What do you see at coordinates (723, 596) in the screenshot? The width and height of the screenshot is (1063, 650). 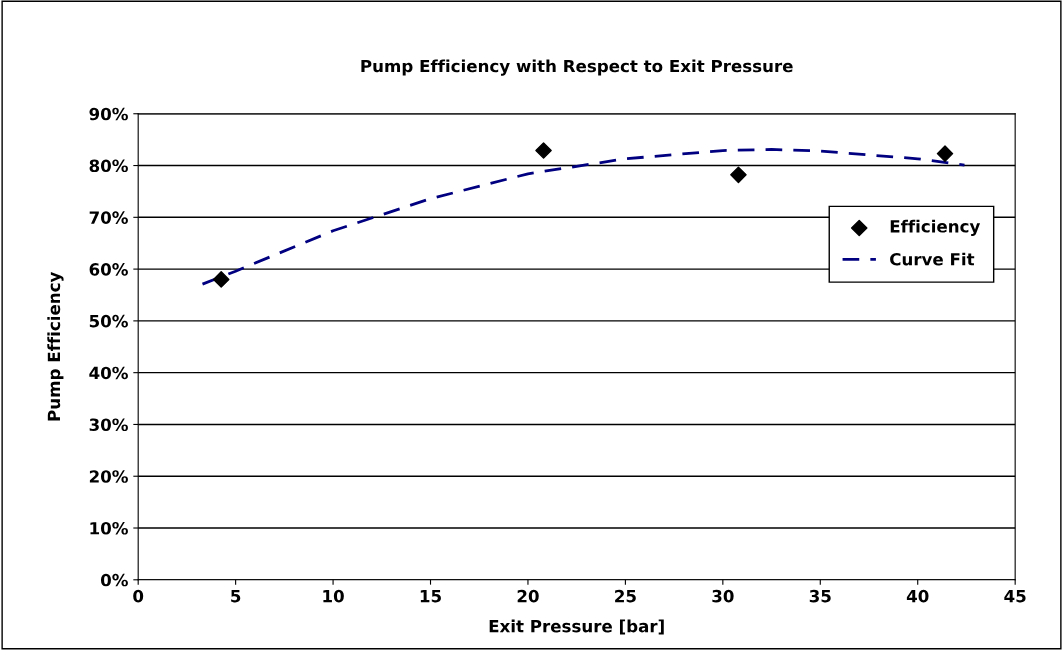 I see `x-tick-label: 30` at bounding box center [723, 596].